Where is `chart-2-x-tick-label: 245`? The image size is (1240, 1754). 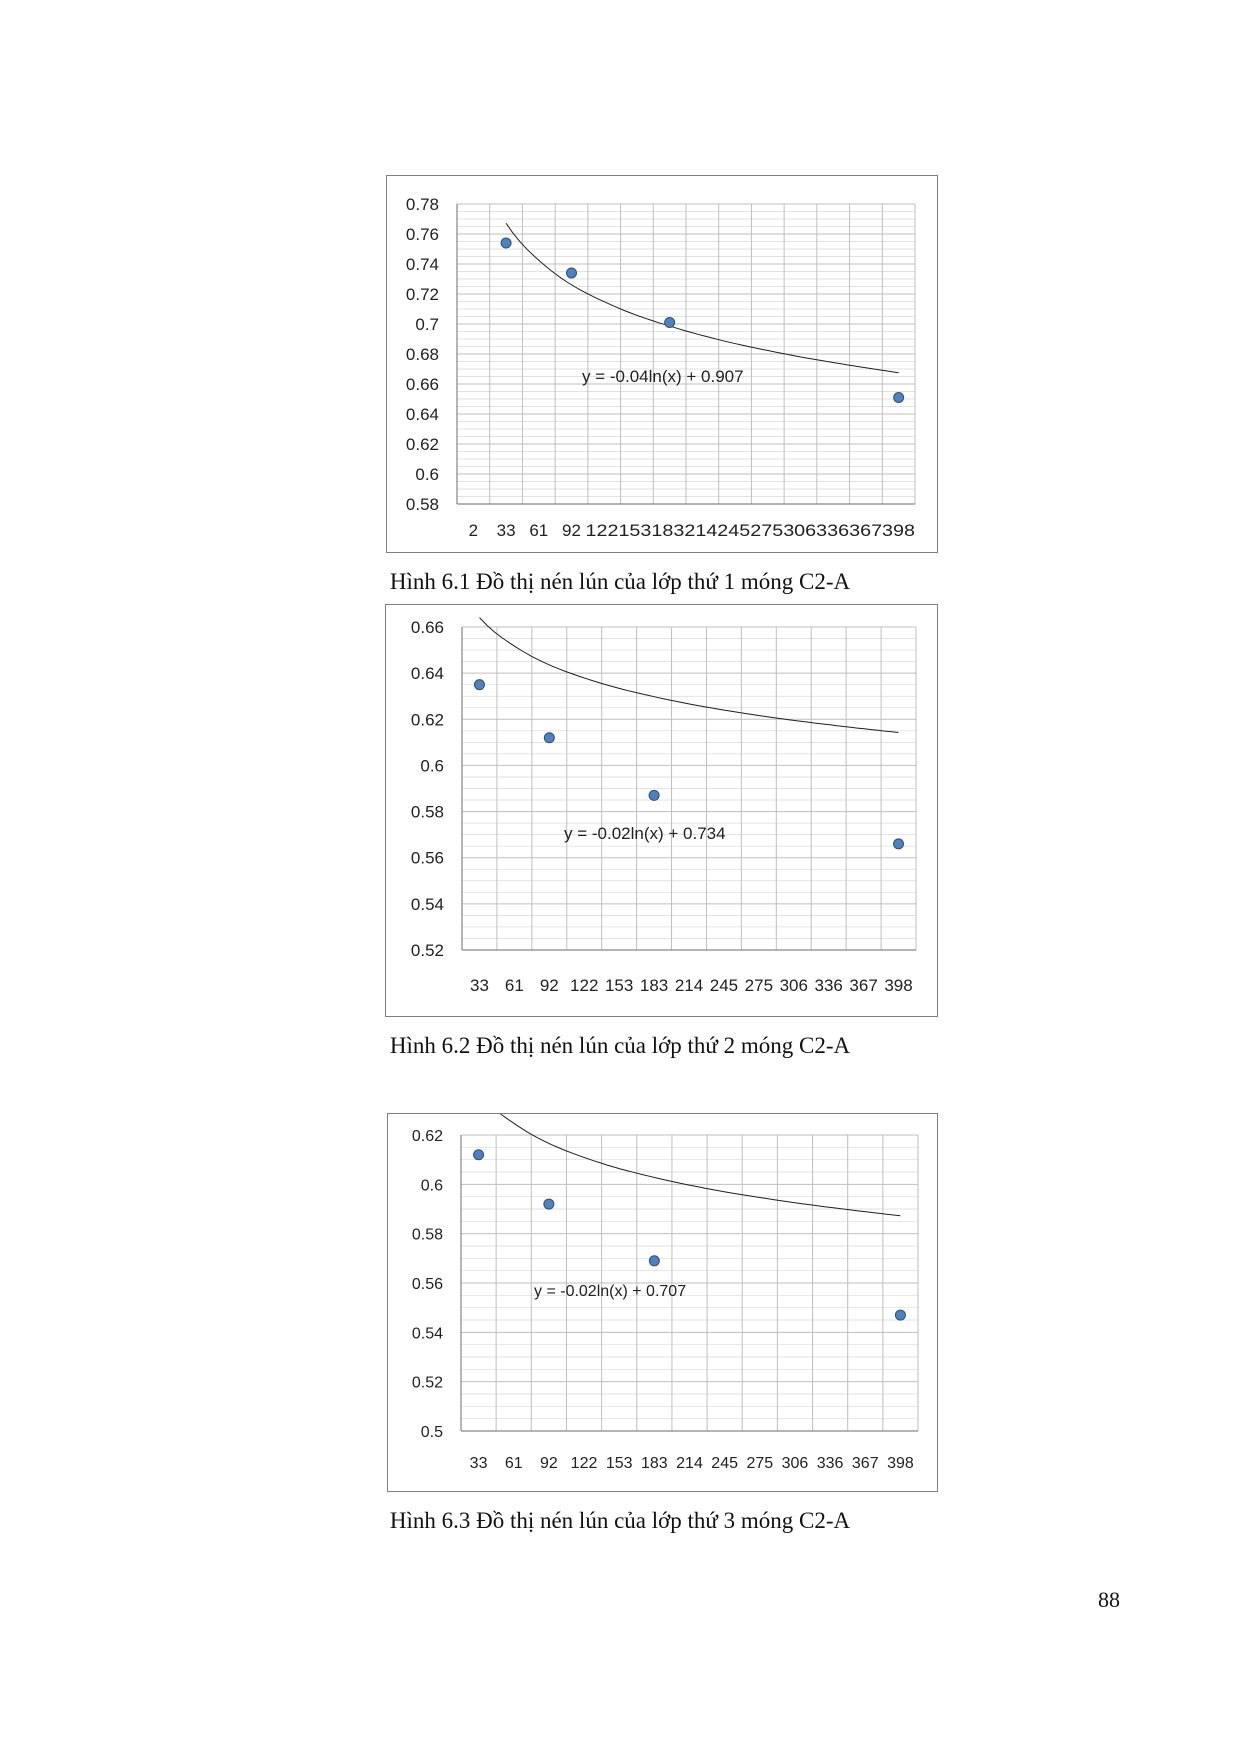 chart-2-x-tick-label: 245 is located at coordinates (724, 985).